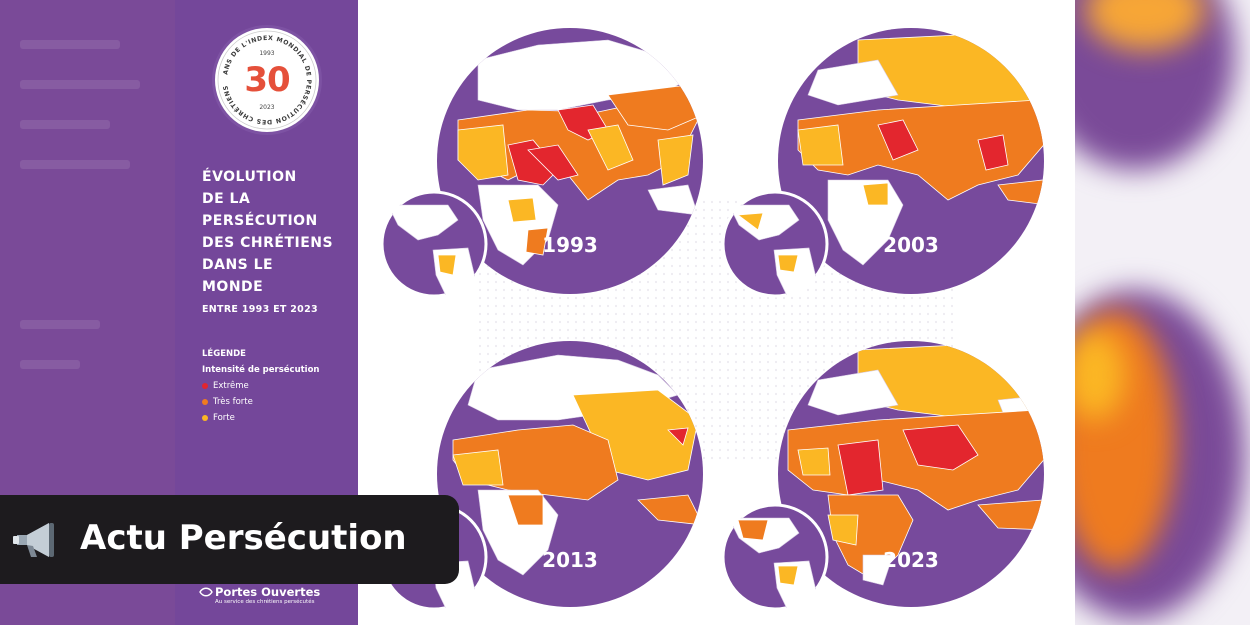 This screenshot has height=625, width=1250. What do you see at coordinates (226, 199) in the screenshot?
I see `title-line: DE LA` at bounding box center [226, 199].